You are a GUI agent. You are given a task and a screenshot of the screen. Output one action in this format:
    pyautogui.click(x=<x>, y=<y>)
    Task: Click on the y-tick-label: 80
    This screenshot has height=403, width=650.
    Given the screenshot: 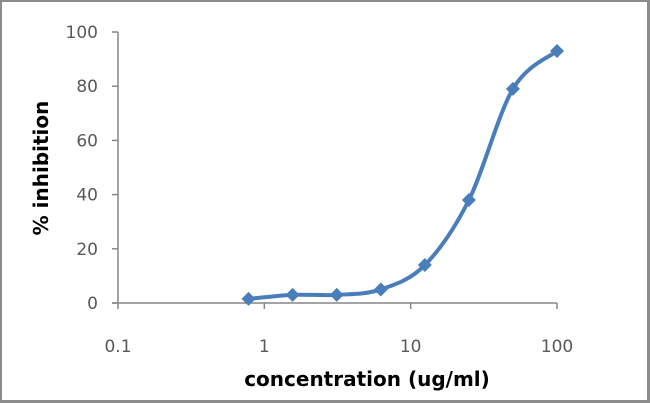 What is the action you would take?
    pyautogui.click(x=87, y=87)
    